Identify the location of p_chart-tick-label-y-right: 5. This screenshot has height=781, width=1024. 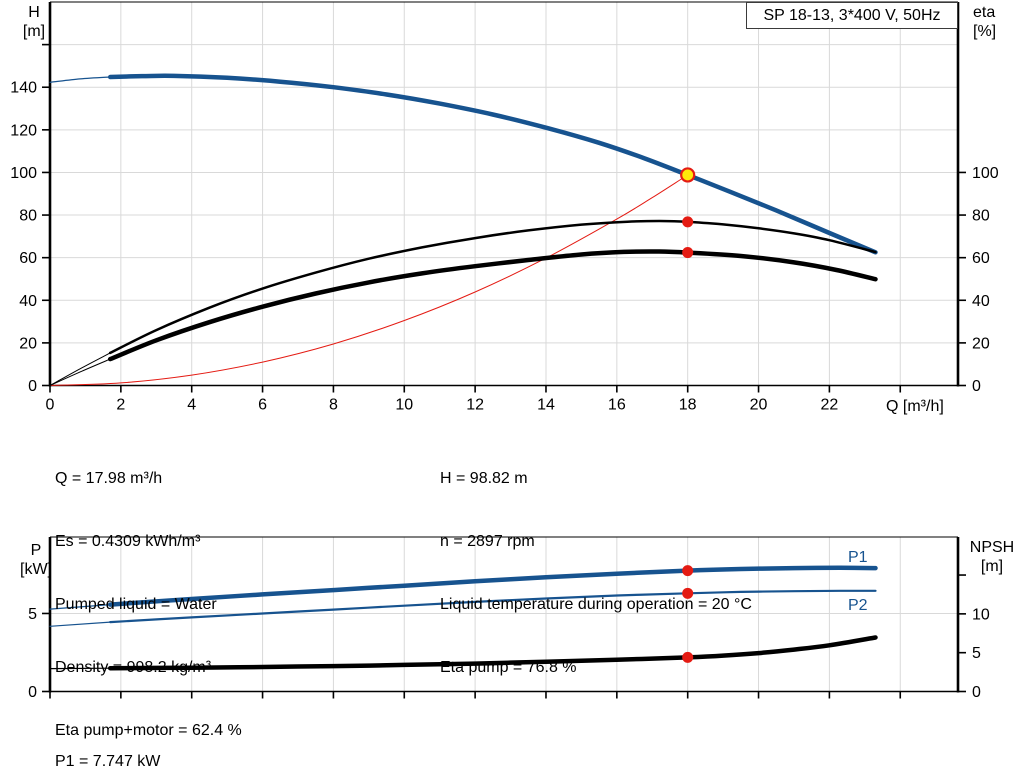
(976, 653).